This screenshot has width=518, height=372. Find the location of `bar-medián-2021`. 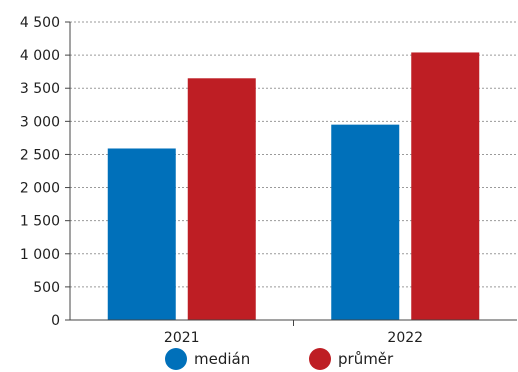

bar-medián-2021 is located at coordinates (141, 234).